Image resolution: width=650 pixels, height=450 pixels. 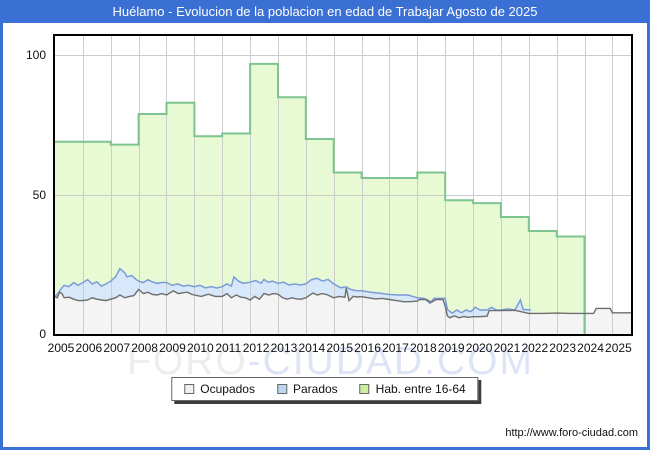 What do you see at coordinates (61, 348) in the screenshot?
I see `x-tick-label: 2005` at bounding box center [61, 348].